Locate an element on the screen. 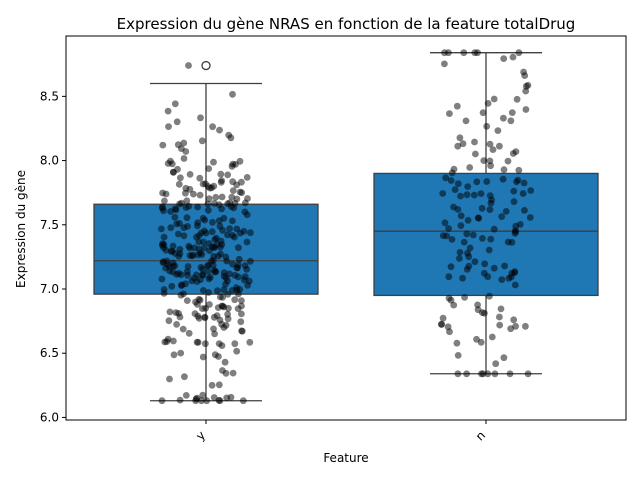 The width and height of the screenshot is (639, 479). y-tick-label: 6.5 is located at coordinates (49, 353).